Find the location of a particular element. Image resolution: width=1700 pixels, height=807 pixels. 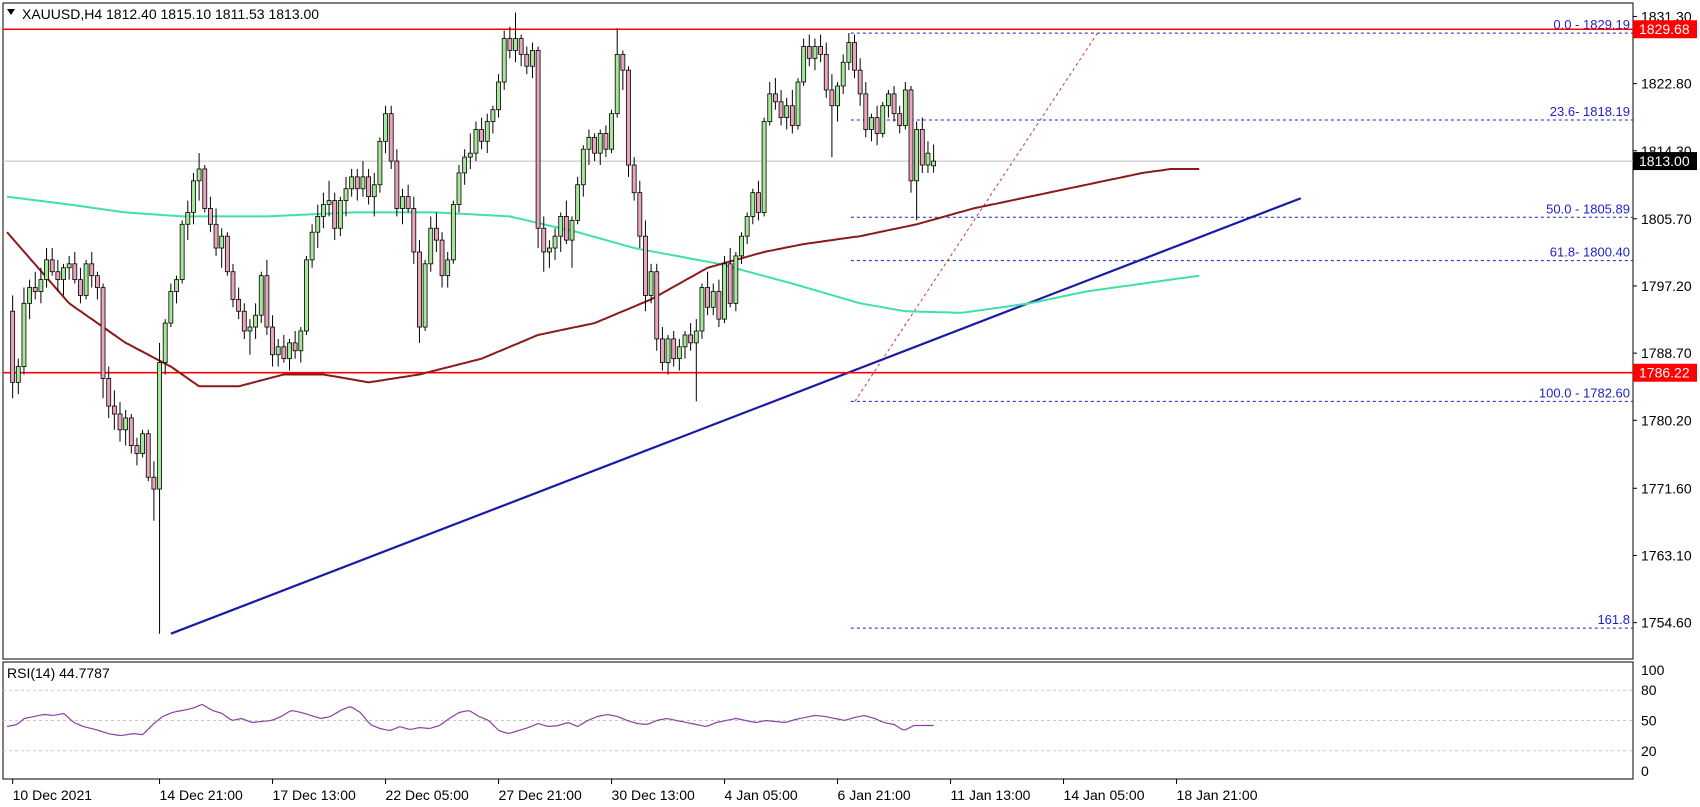

dropdown-triangle-icon is located at coordinates (11, 12).